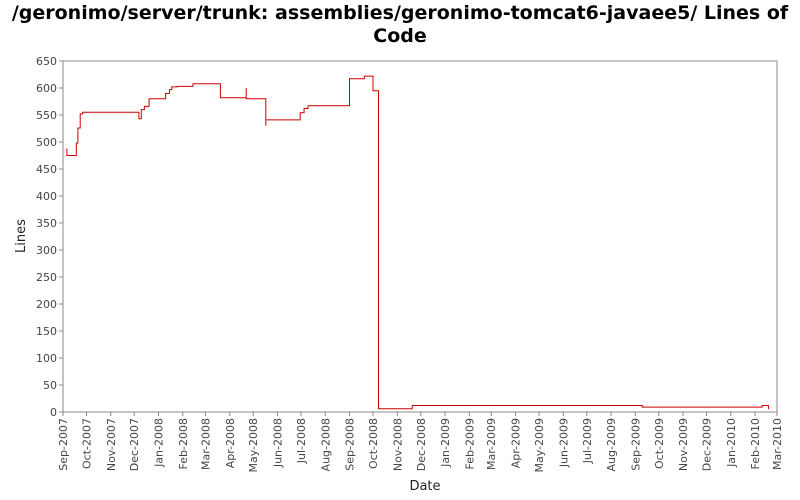 The width and height of the screenshot is (800, 500). I want to click on x-tick-label: May-2009, so click(539, 445).